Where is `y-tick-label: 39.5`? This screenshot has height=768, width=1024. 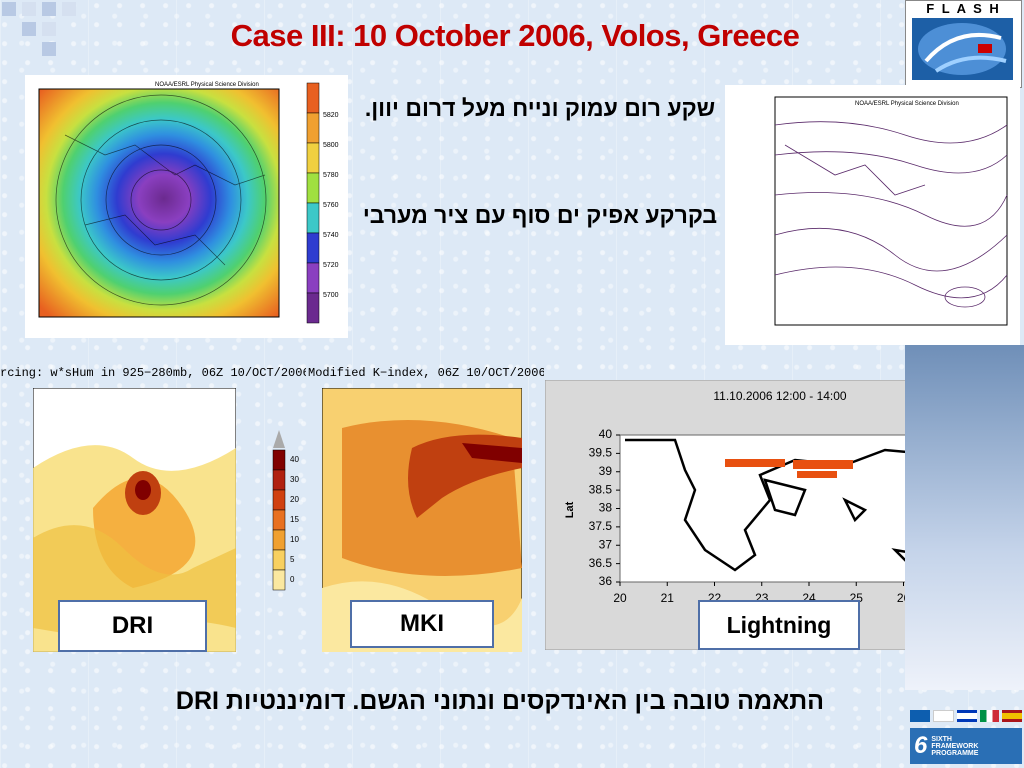 y-tick-label: 39.5 is located at coordinates (601, 453).